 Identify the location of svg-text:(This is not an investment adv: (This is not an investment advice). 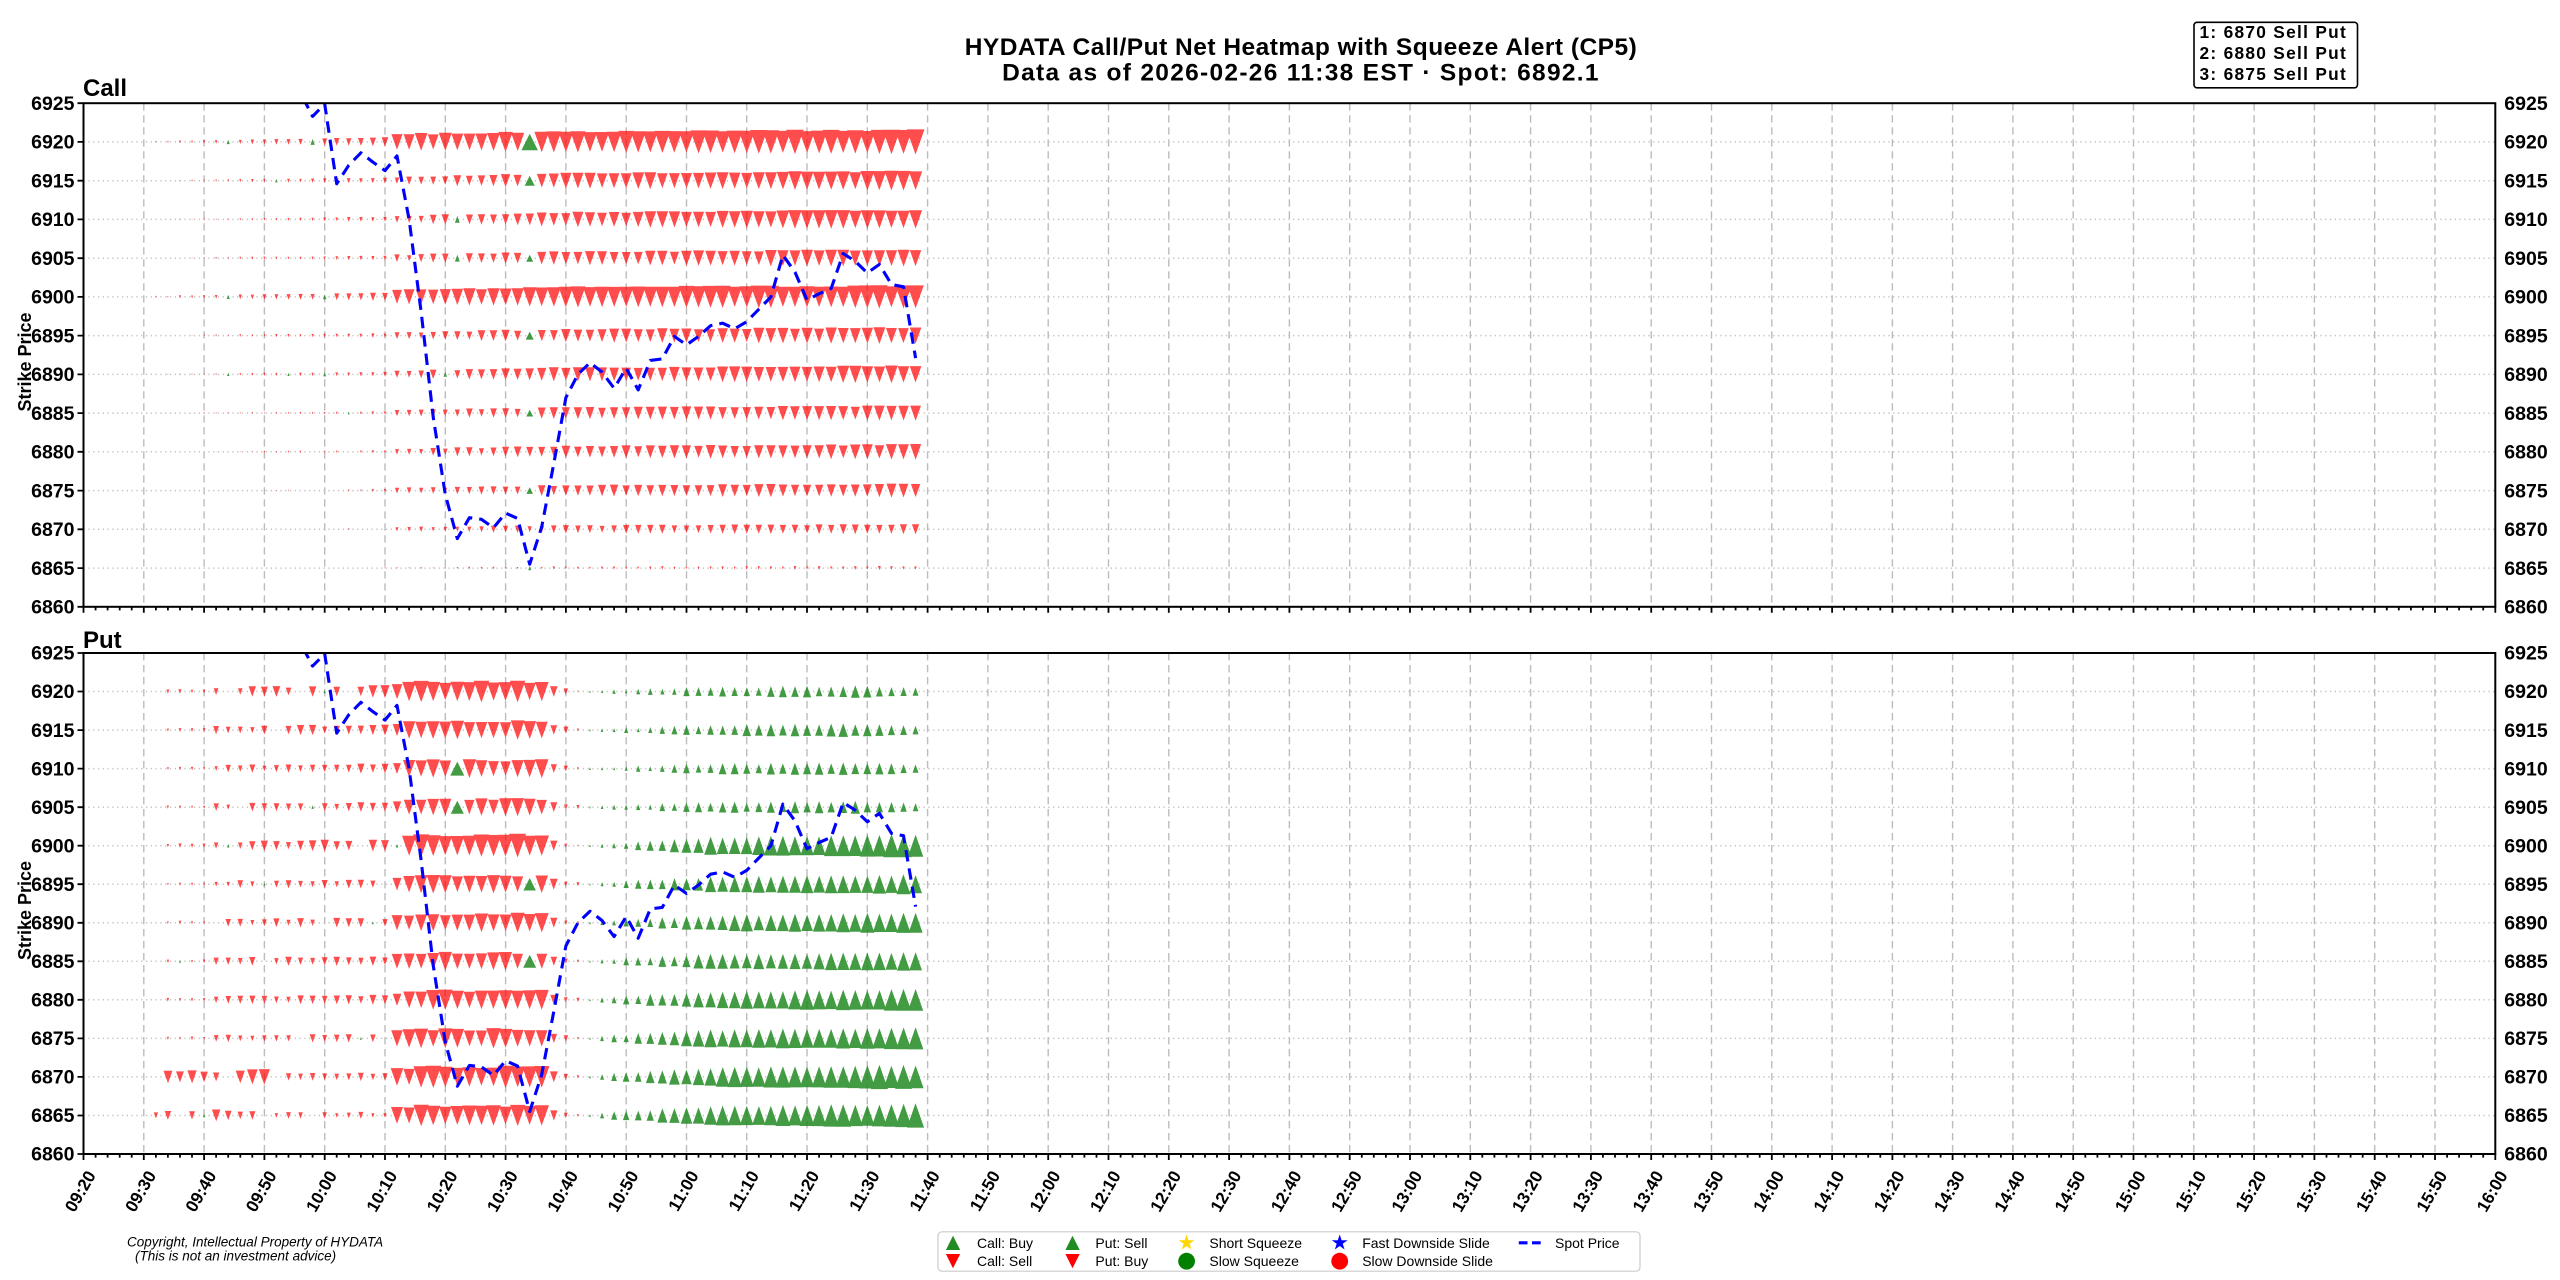
(235, 1256).